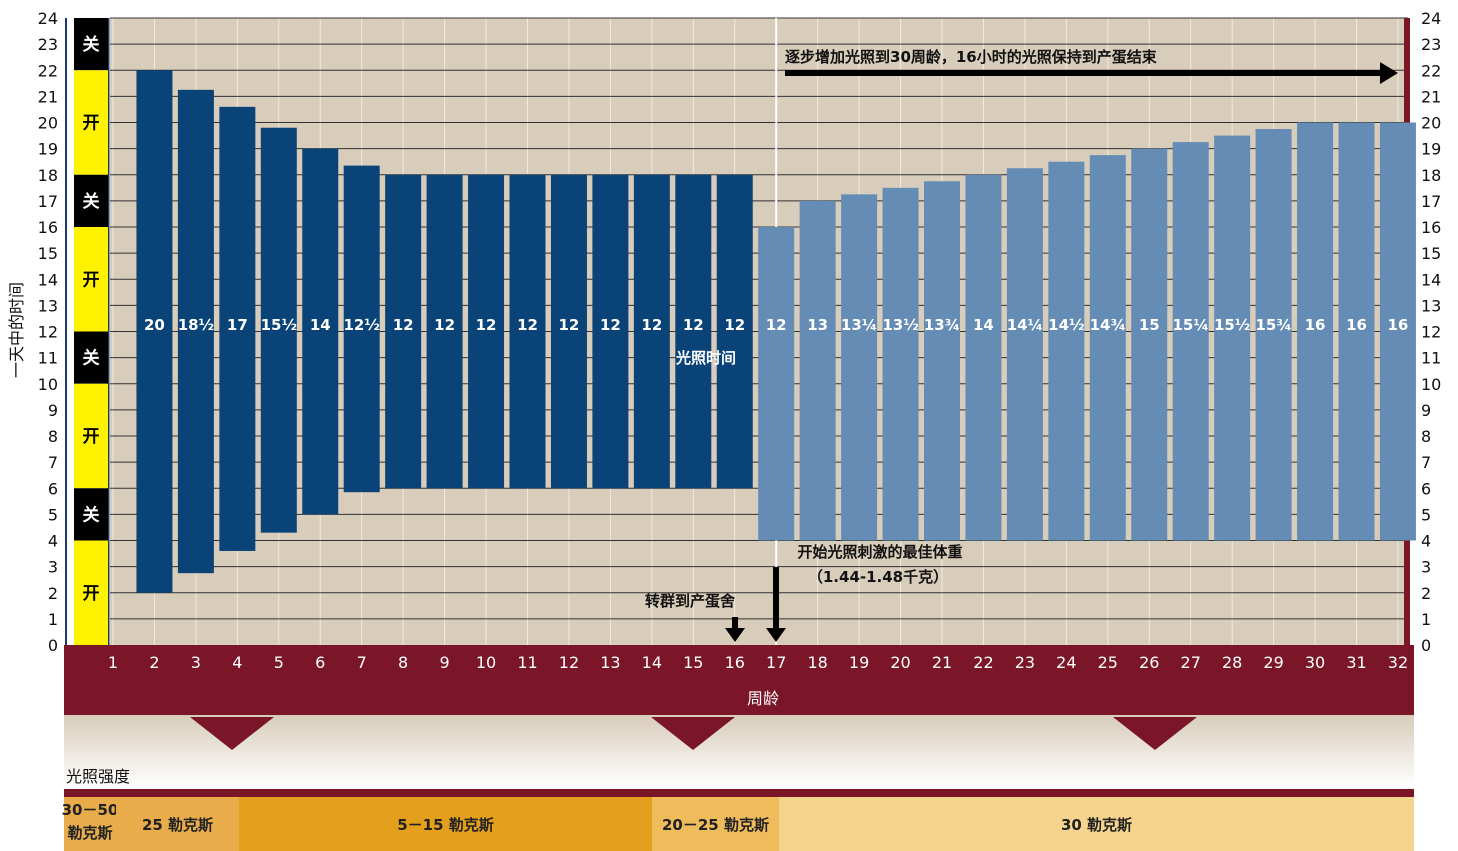  Describe the element at coordinates (48, 332) in the screenshot. I see `y-tick-left: 12` at that location.